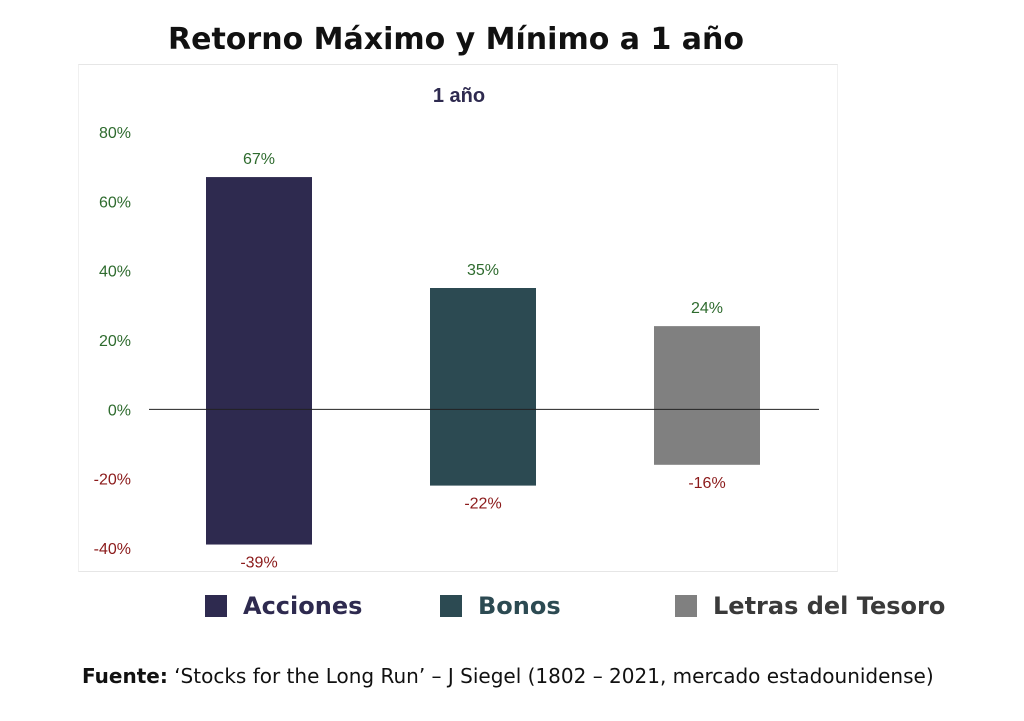  What do you see at coordinates (483, 387) in the screenshot?
I see `bar-bonos` at bounding box center [483, 387].